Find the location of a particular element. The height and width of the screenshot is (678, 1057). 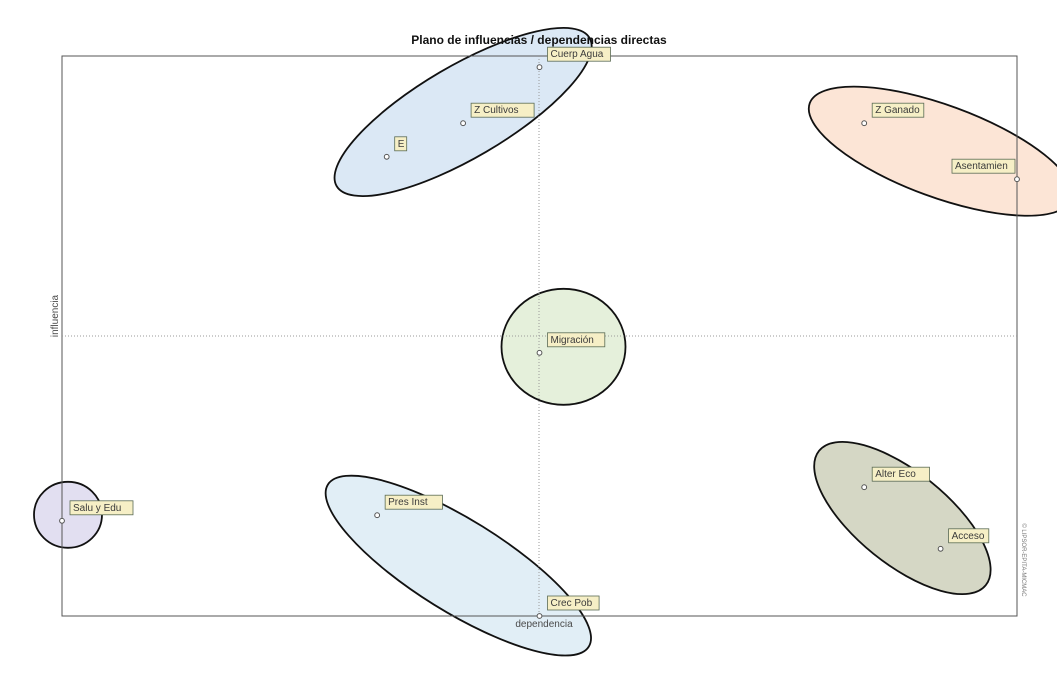

point-label-cuerp-agua: Cuerp Agua is located at coordinates (577, 54).